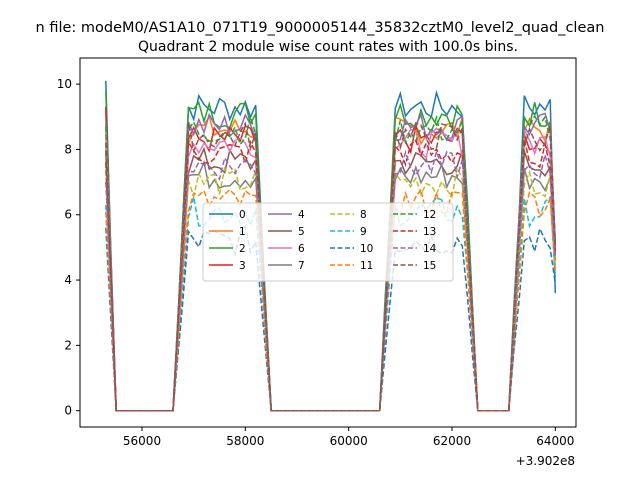  What do you see at coordinates (301, 232) in the screenshot?
I see `legend-label-5: 5` at bounding box center [301, 232].